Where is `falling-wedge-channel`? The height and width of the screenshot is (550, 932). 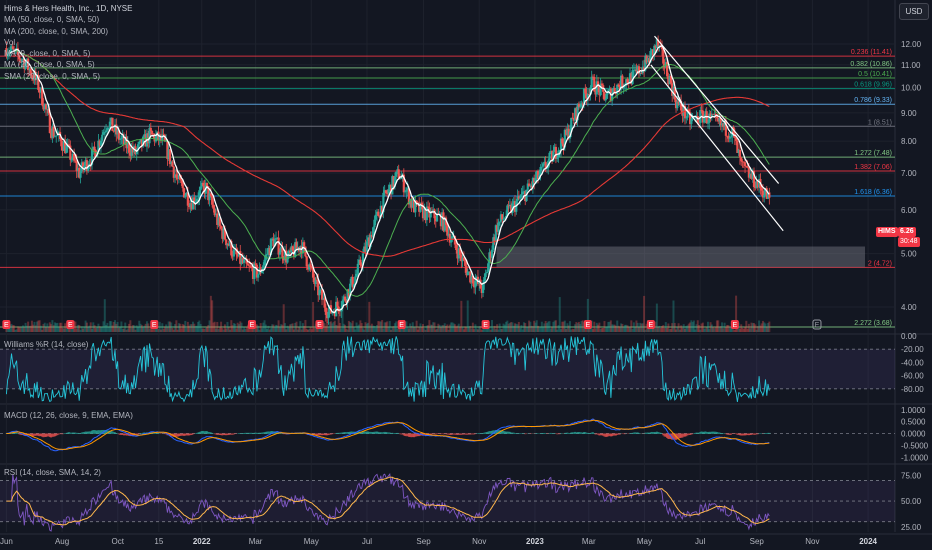 falling-wedge-channel is located at coordinates (717, 133).